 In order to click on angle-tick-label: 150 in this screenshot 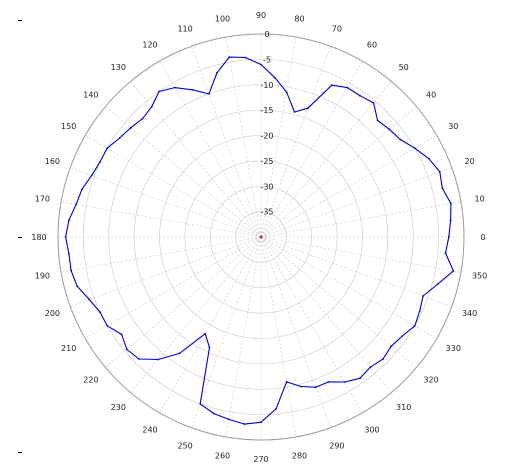, I will do `click(68, 126)`.